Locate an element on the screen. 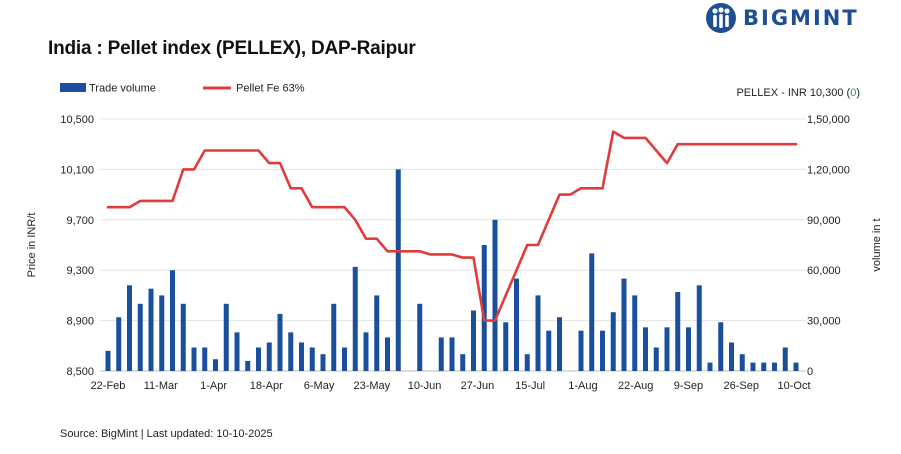  right-tick-label: 30,000 is located at coordinates (824, 322).